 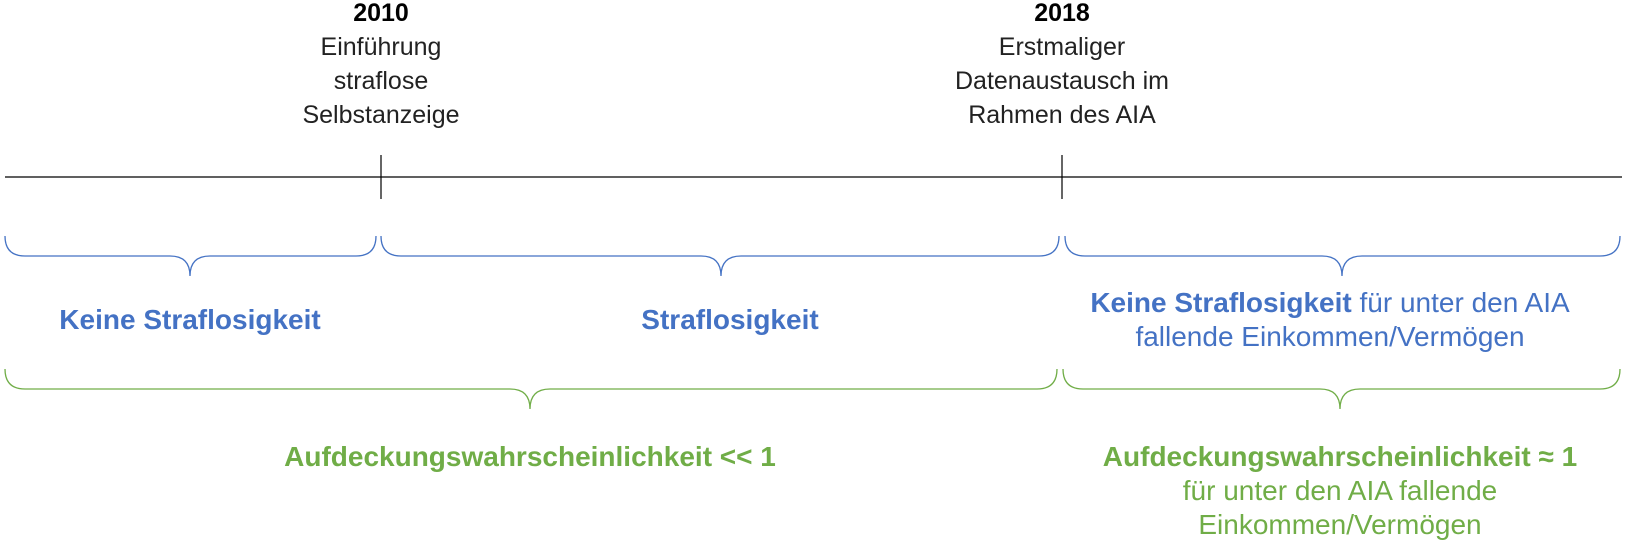 What do you see at coordinates (1061, 81) in the screenshot?
I see `milestone-text-line: Datenaustausch im` at bounding box center [1061, 81].